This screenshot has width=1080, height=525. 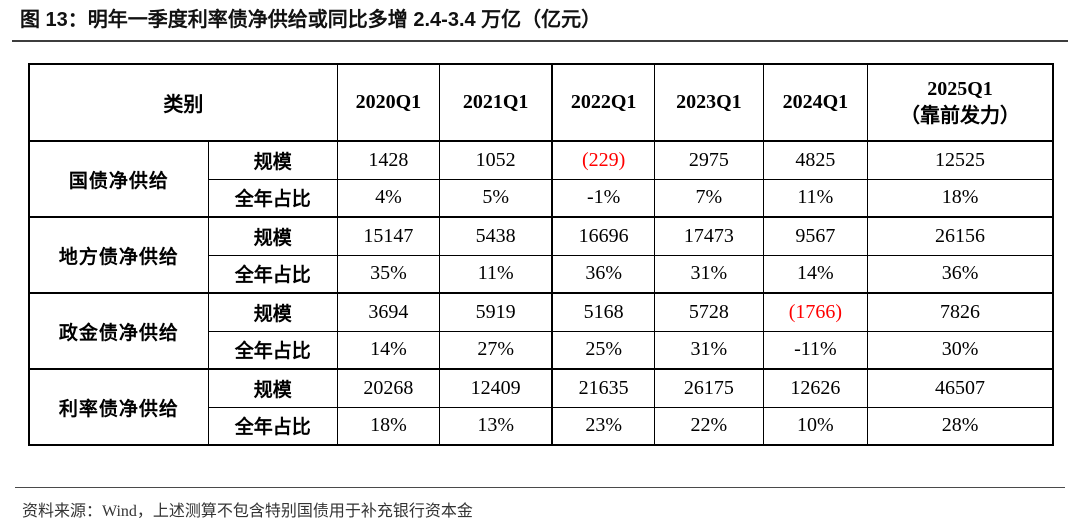 I want to click on footer-divider, so click(x=540, y=487).